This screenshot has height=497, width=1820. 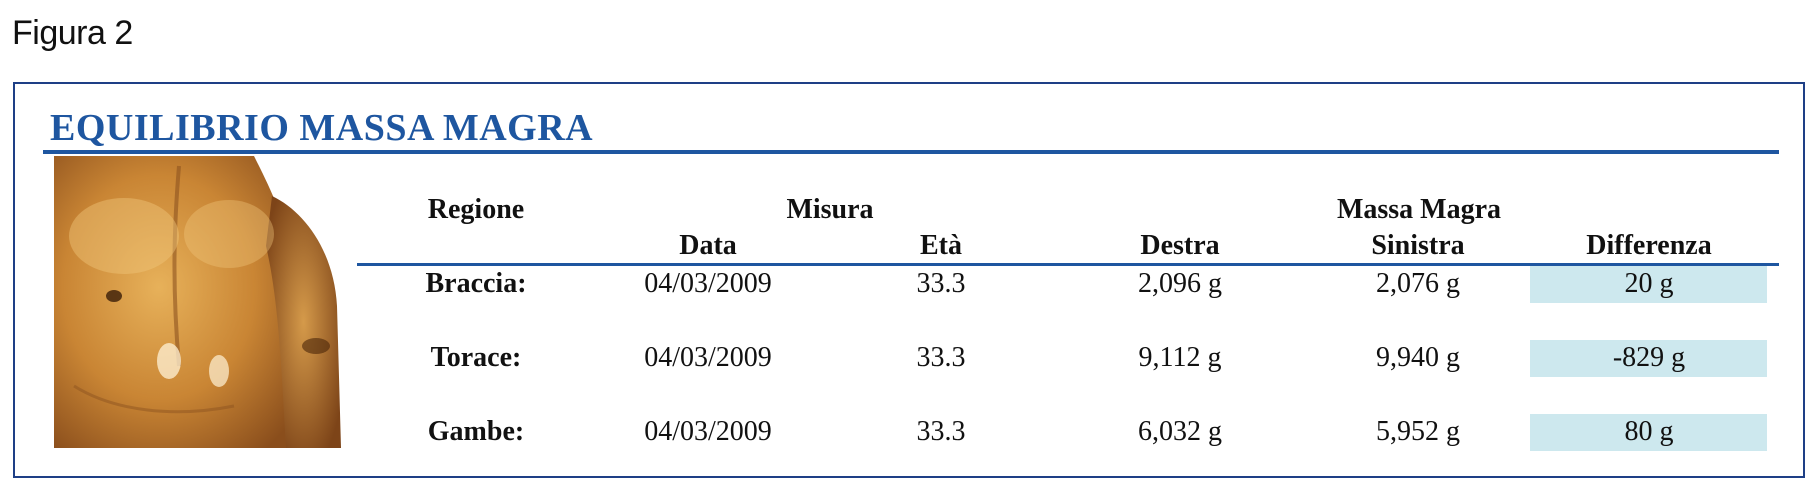 I want to click on header-misura: Misura, so click(x=830, y=209).